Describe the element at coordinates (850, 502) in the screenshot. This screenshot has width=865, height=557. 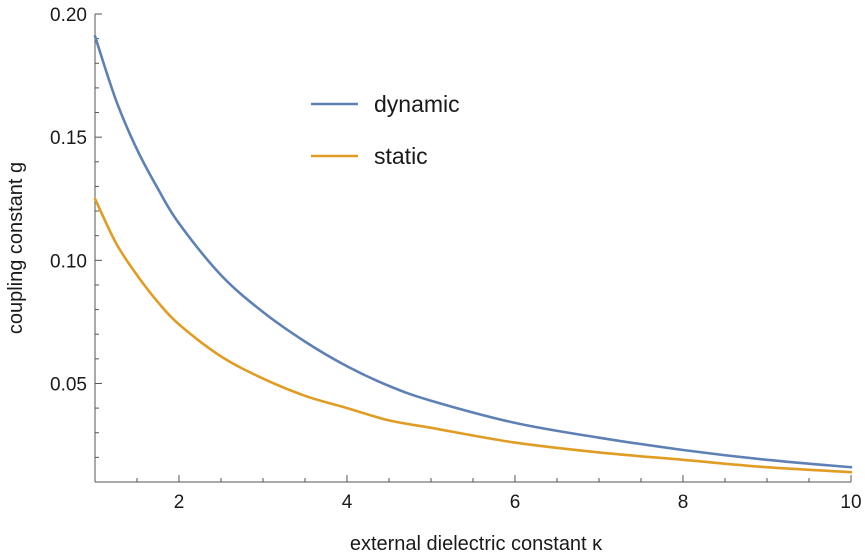
I see `x-tick-label: 10` at that location.